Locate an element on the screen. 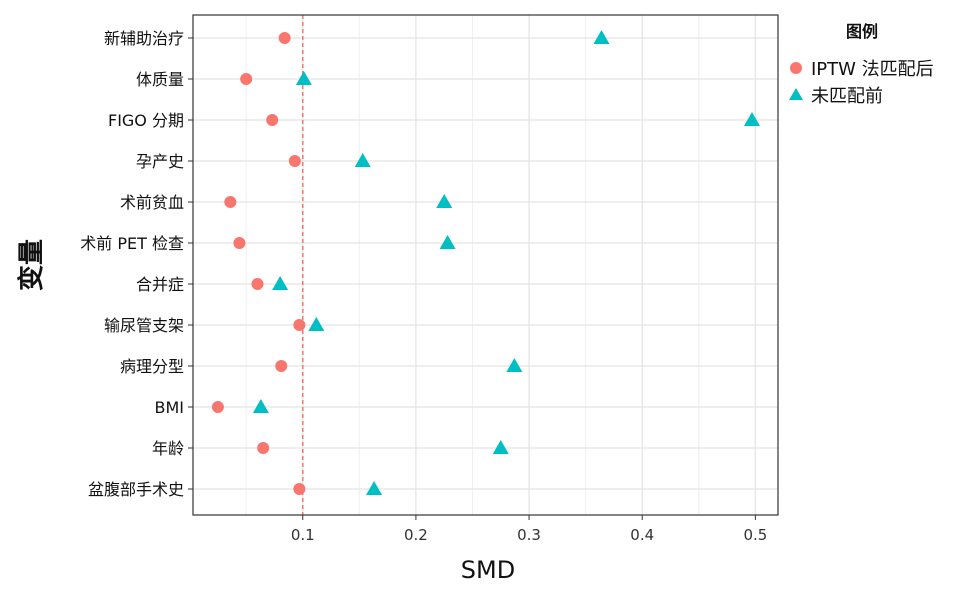 The height and width of the screenshot is (590, 968). x-tick-label: 0.3 is located at coordinates (529, 535).